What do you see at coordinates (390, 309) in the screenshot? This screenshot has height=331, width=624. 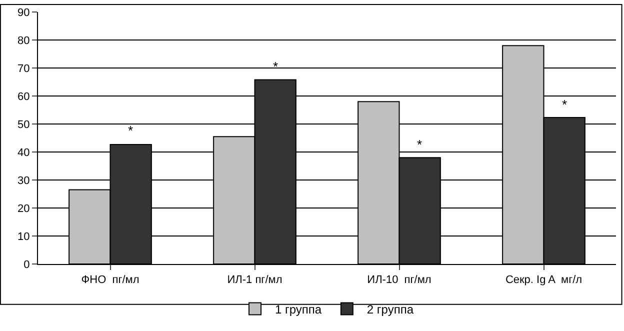 I see `legend-label: 2 группа` at bounding box center [390, 309].